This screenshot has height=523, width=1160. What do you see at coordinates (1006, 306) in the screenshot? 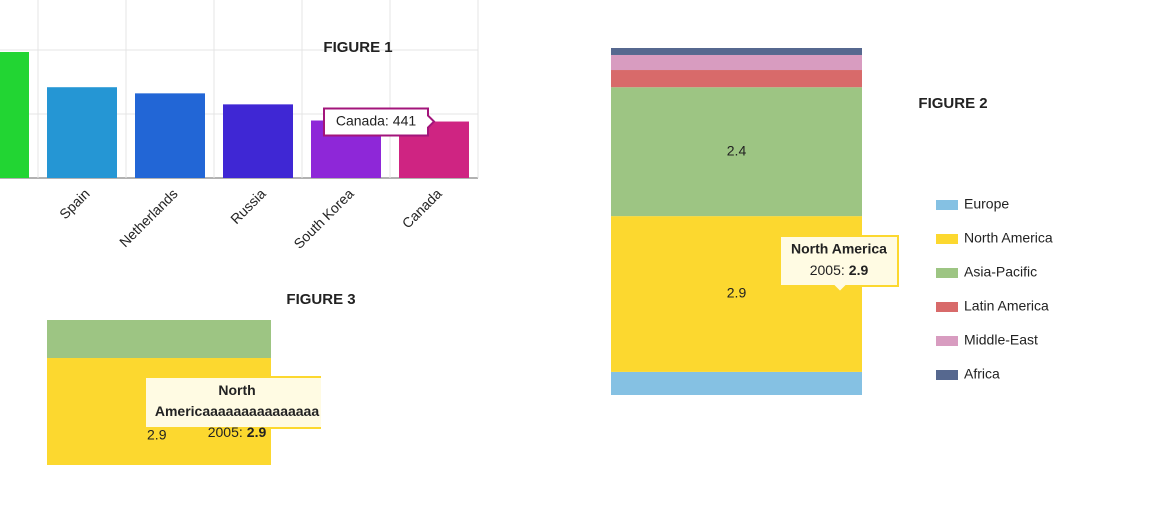
I see `legend-label: Latin America` at bounding box center [1006, 306].